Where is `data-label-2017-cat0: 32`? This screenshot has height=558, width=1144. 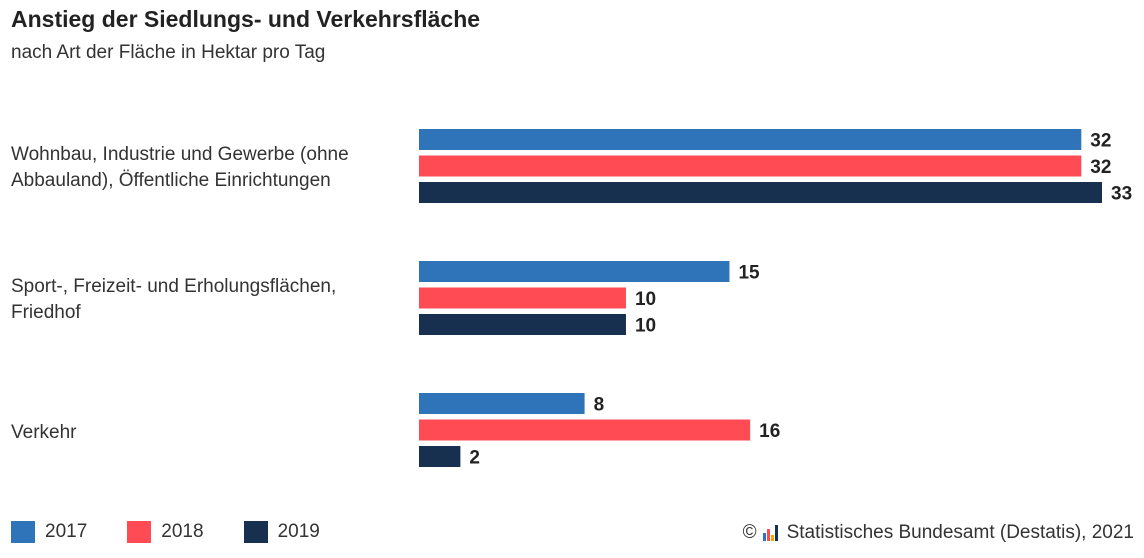
data-label-2017-cat0: 32 is located at coordinates (1100, 141).